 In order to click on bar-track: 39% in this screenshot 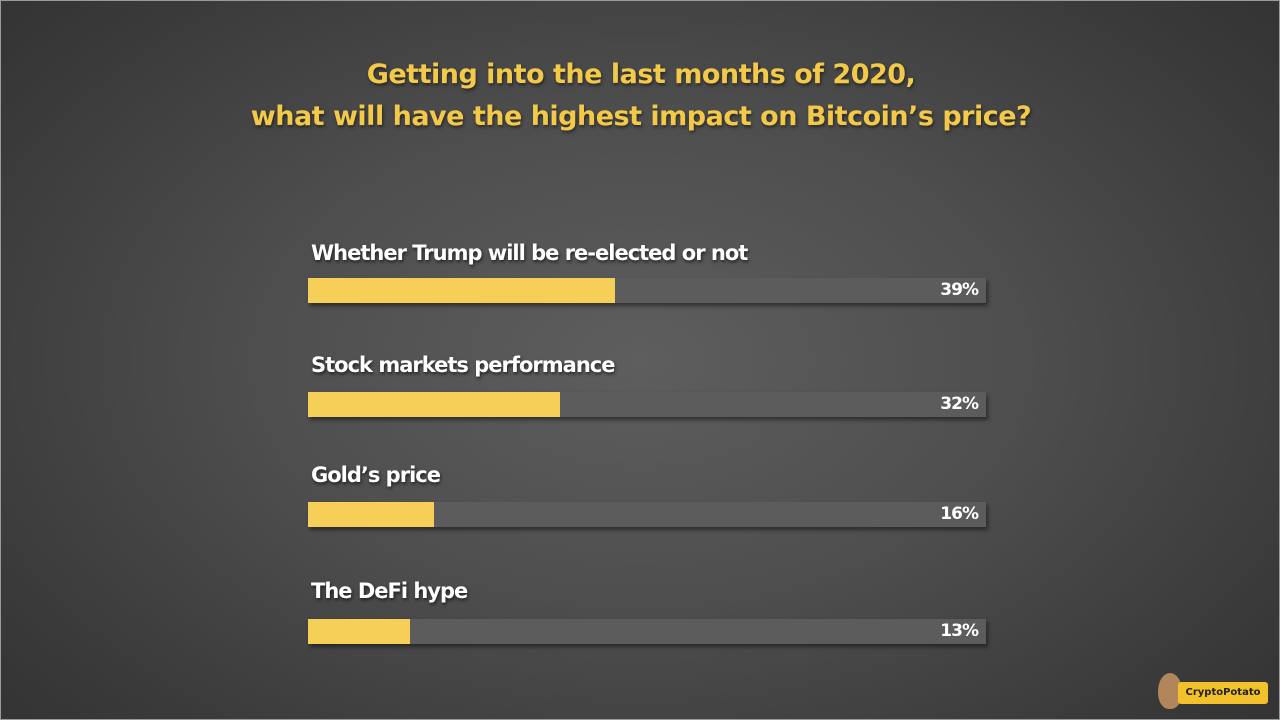, I will do `click(647, 290)`.